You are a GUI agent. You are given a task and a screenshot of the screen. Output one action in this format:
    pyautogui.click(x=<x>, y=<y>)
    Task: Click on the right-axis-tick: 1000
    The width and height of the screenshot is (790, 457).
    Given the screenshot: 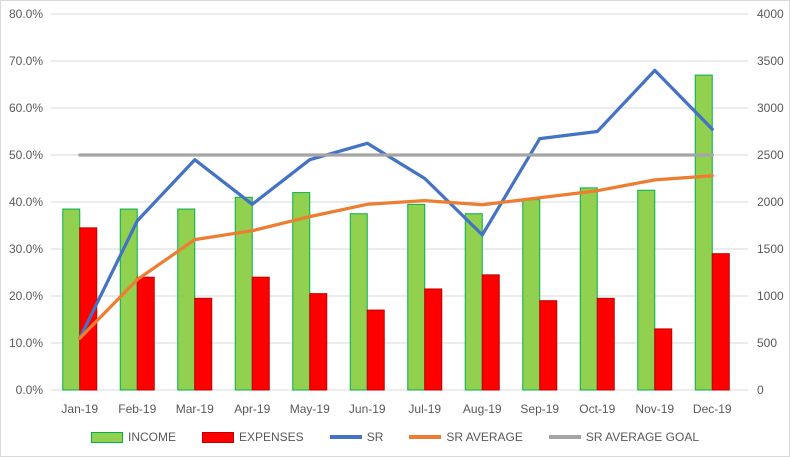 What is the action you would take?
    pyautogui.click(x=770, y=296)
    